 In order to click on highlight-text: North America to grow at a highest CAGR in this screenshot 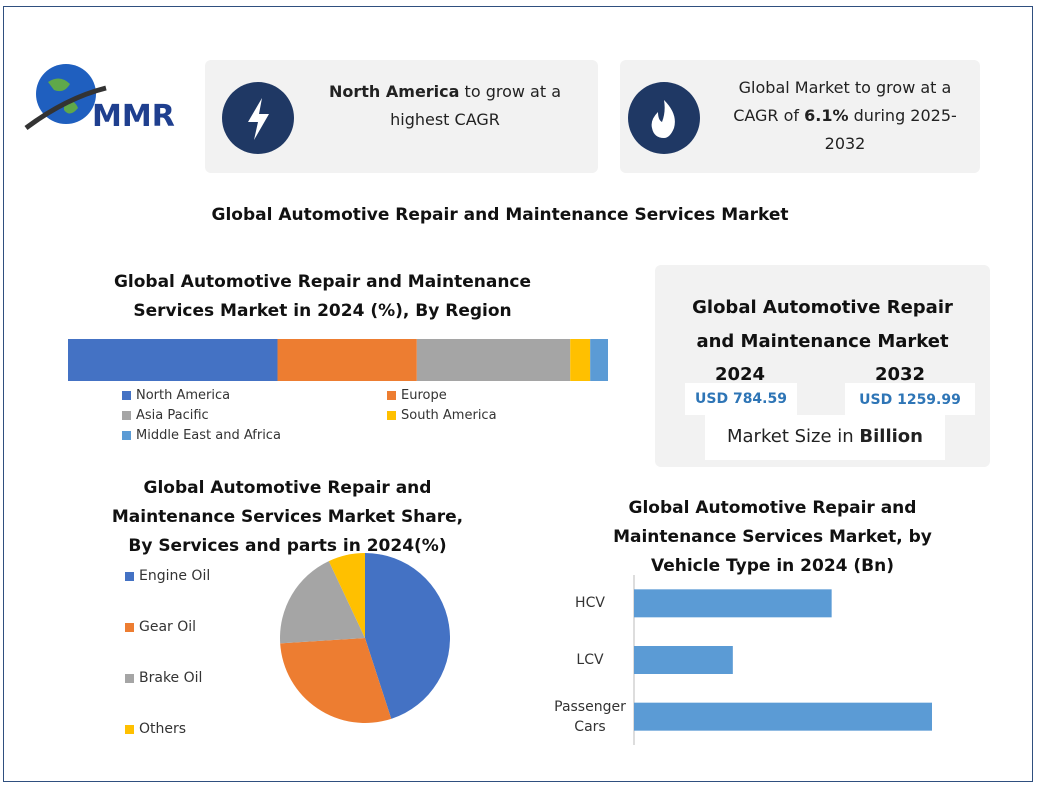, I will do `click(445, 106)`.